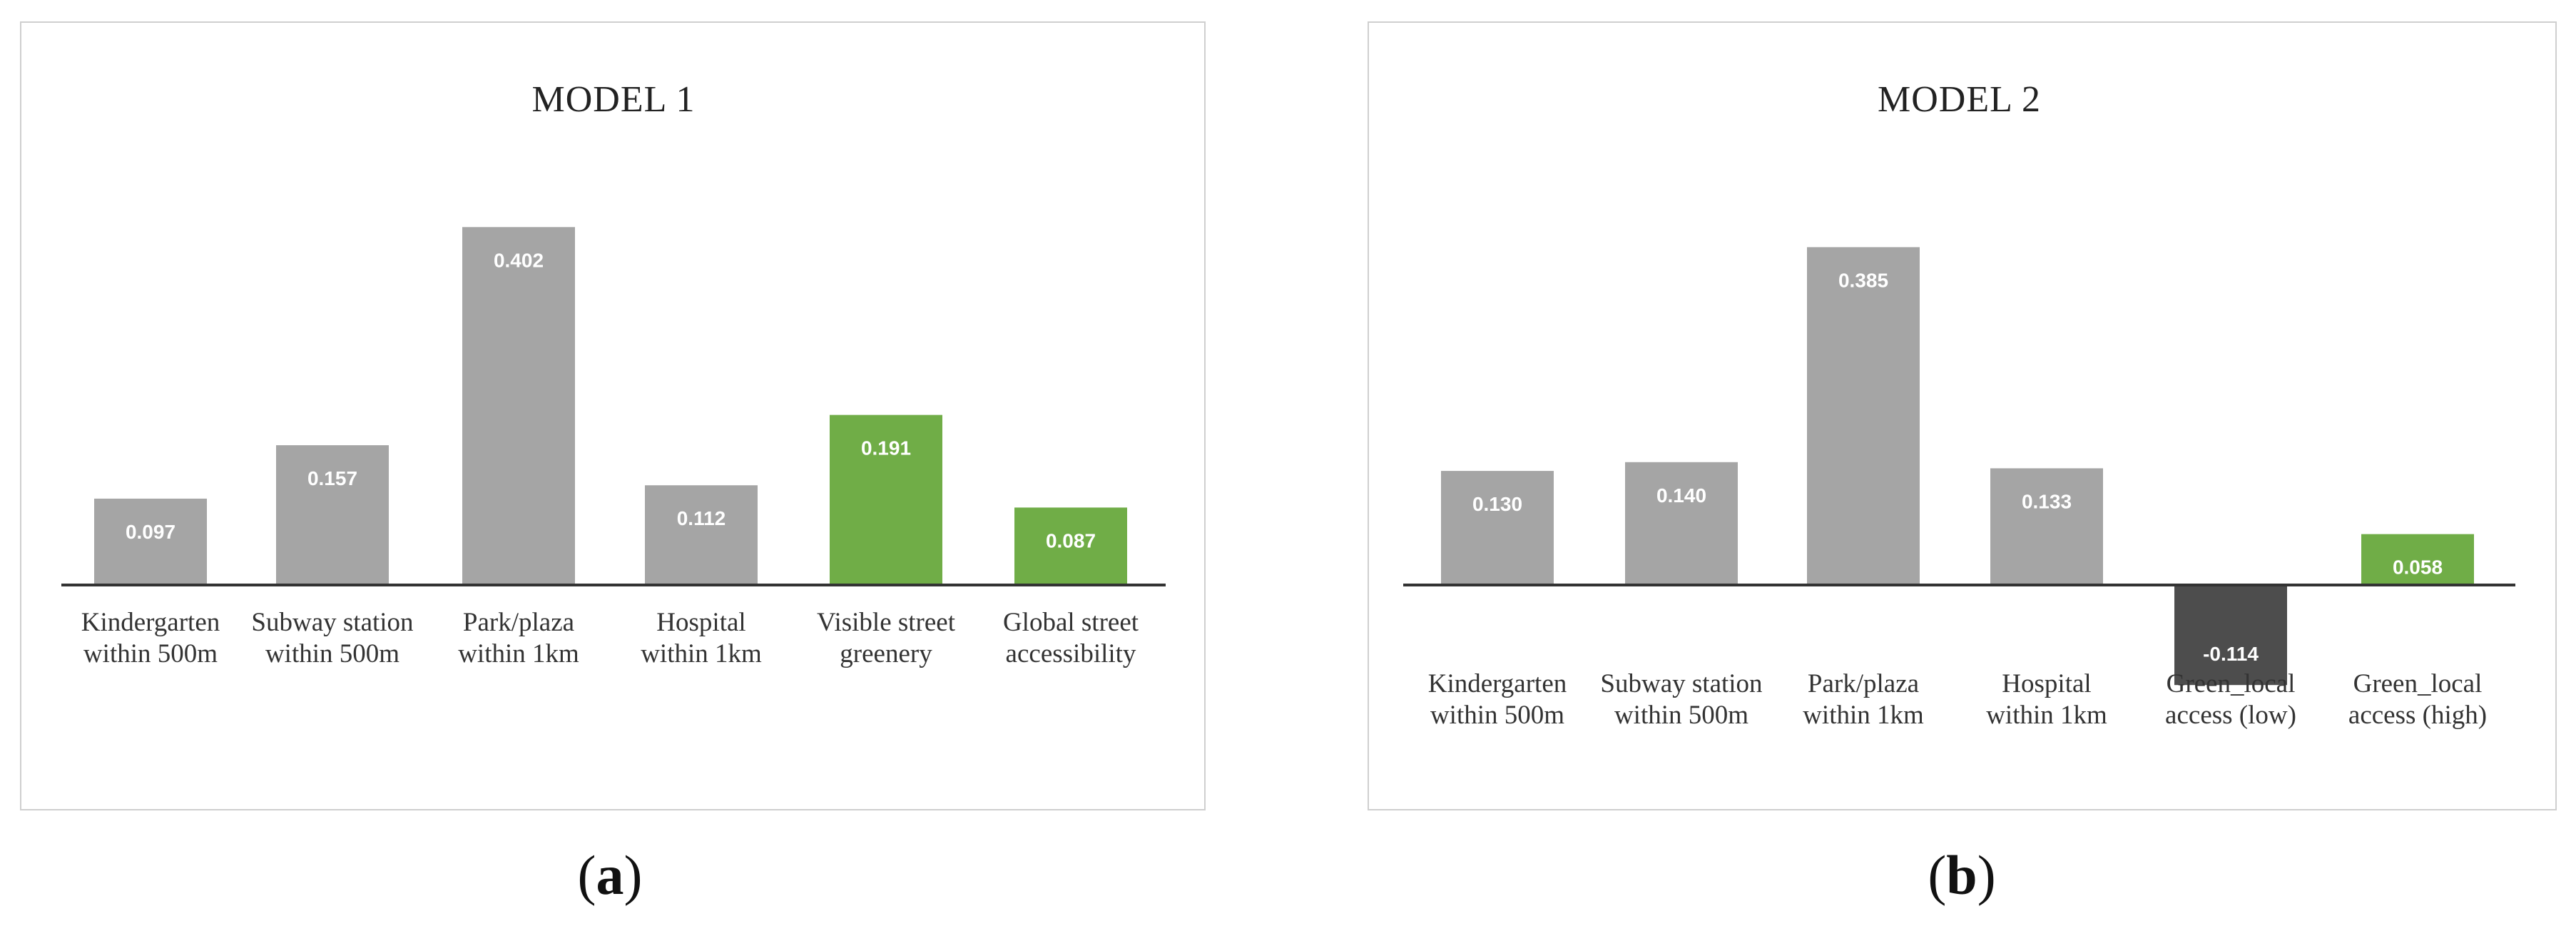  What do you see at coordinates (886, 653) in the screenshot?
I see `category-label: greenery` at bounding box center [886, 653].